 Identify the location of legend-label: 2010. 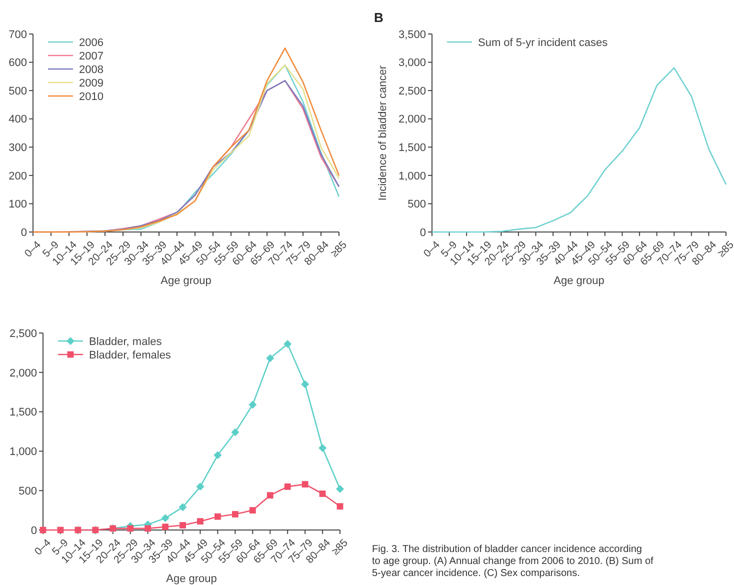
(91, 96).